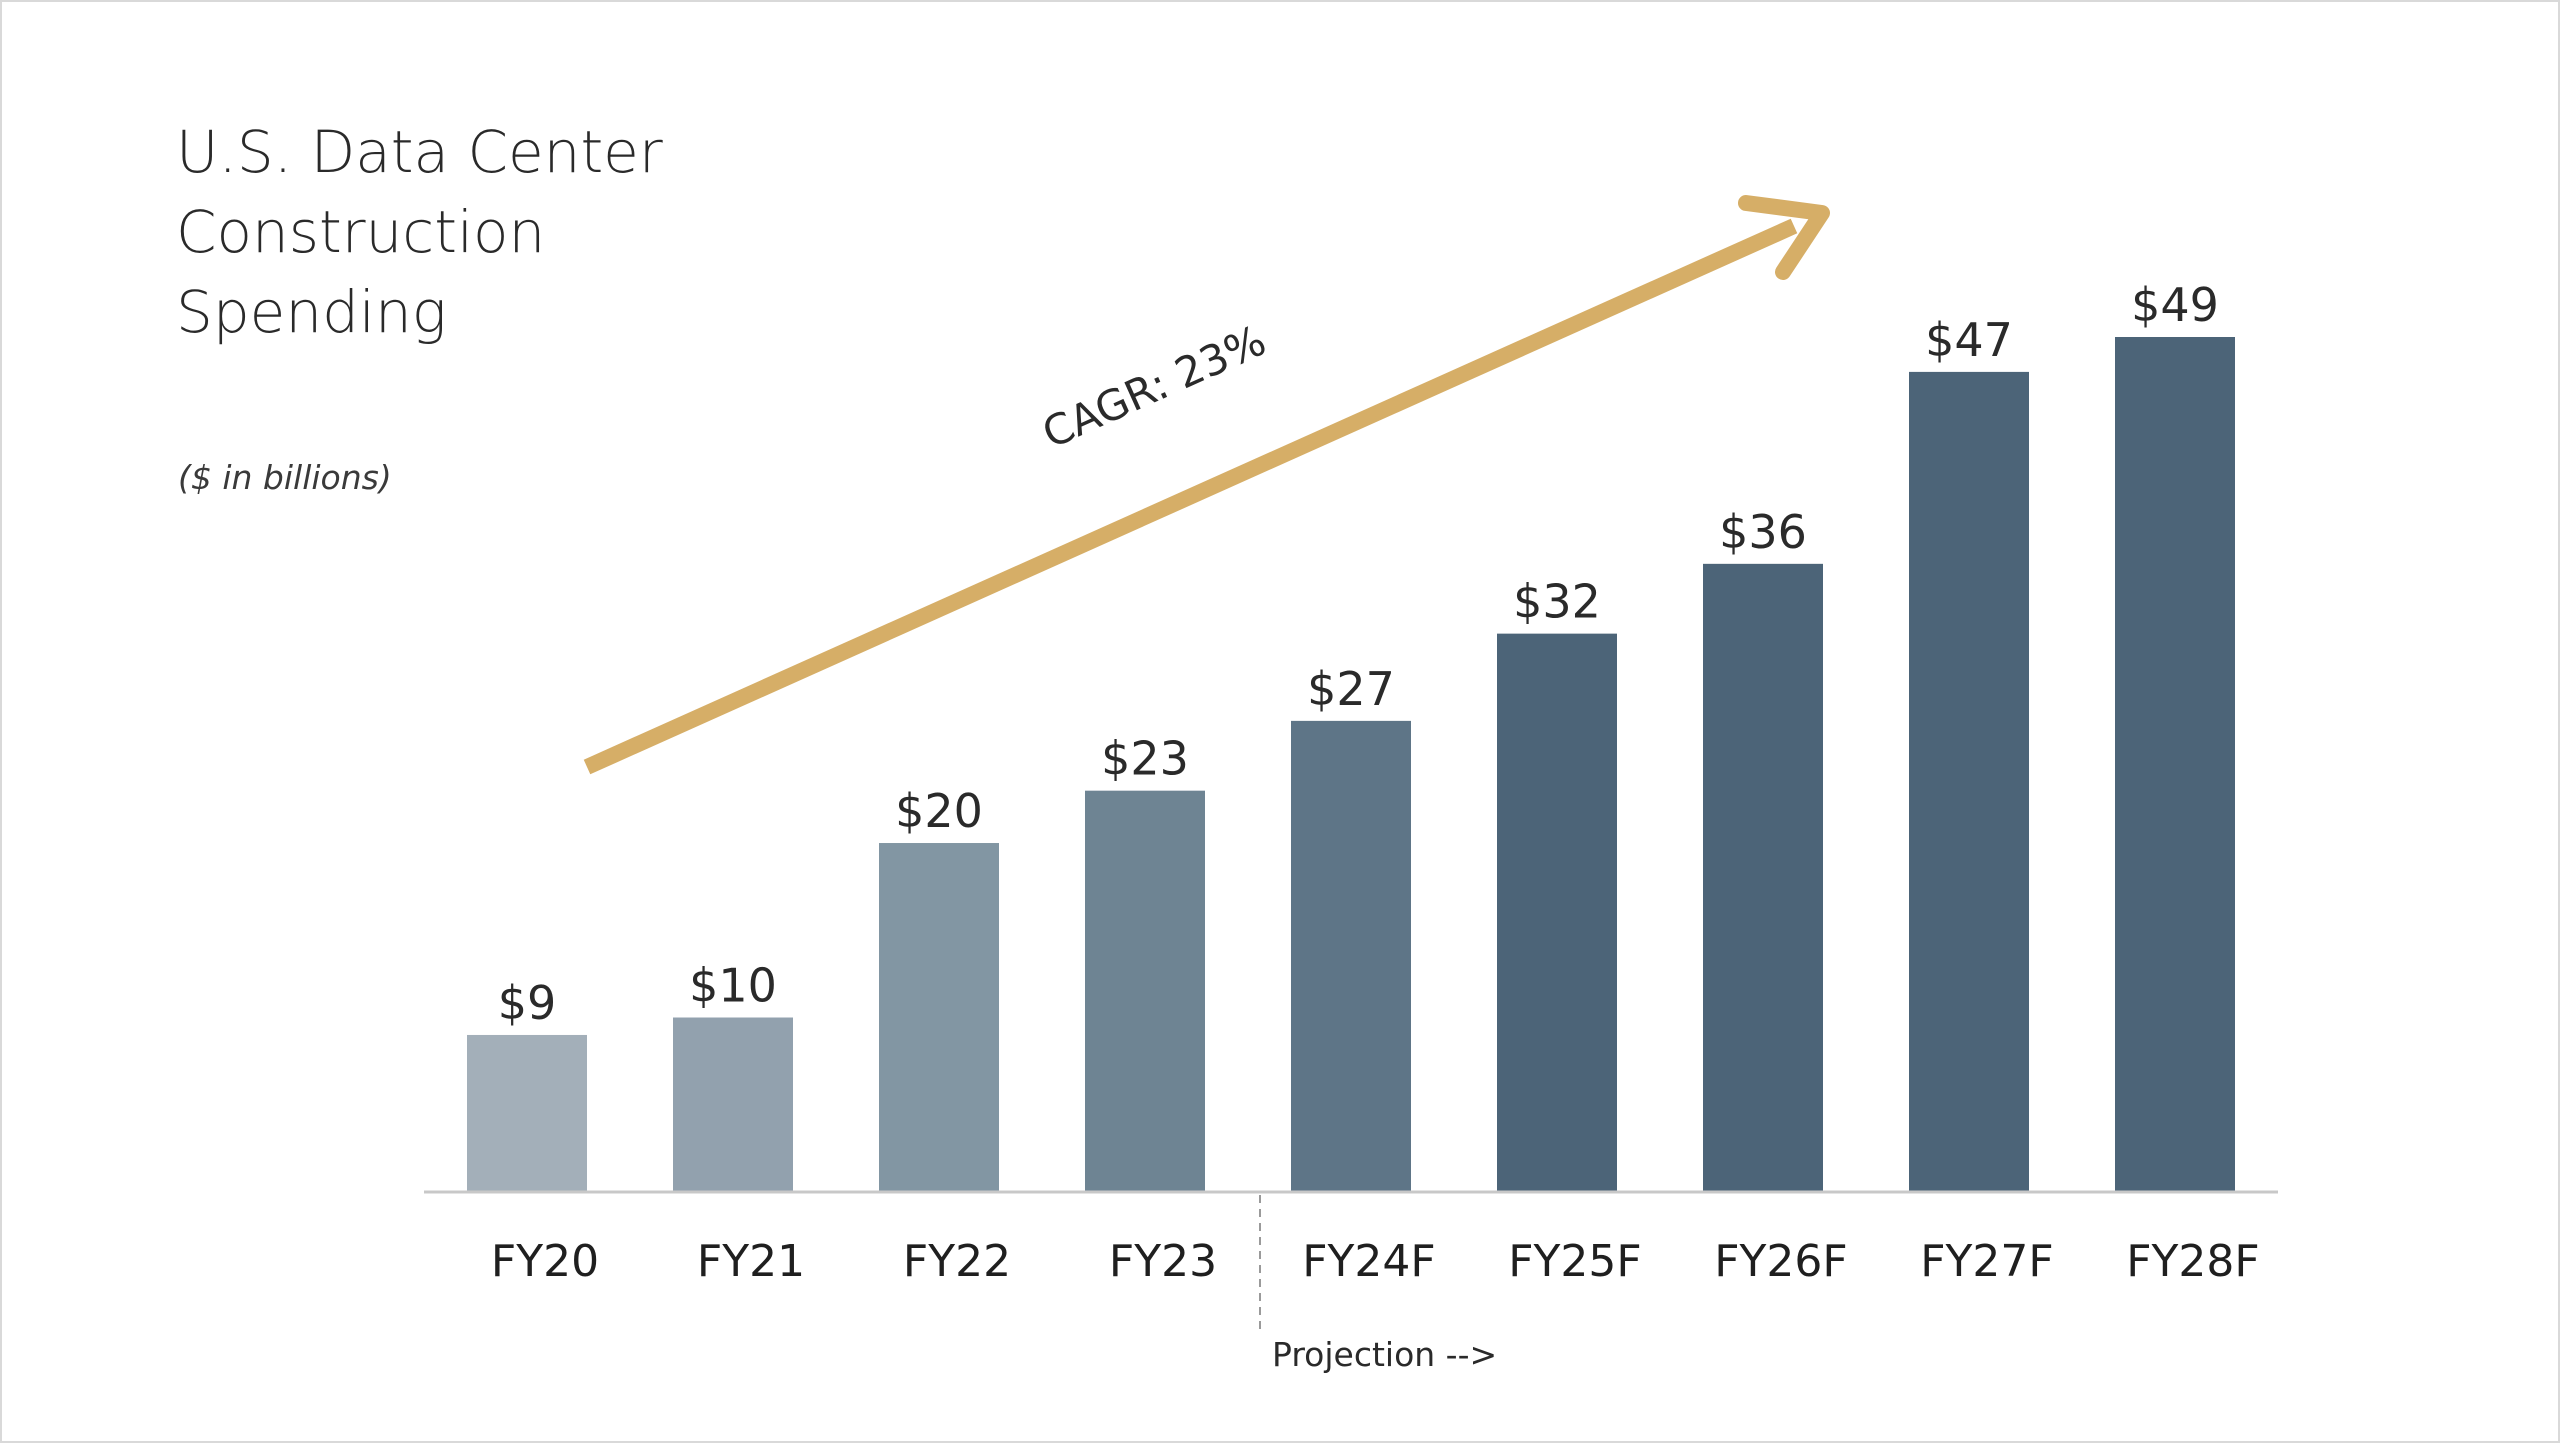 This screenshot has width=2560, height=1443. I want to click on chart-title-line-2: Construction, so click(361, 232).